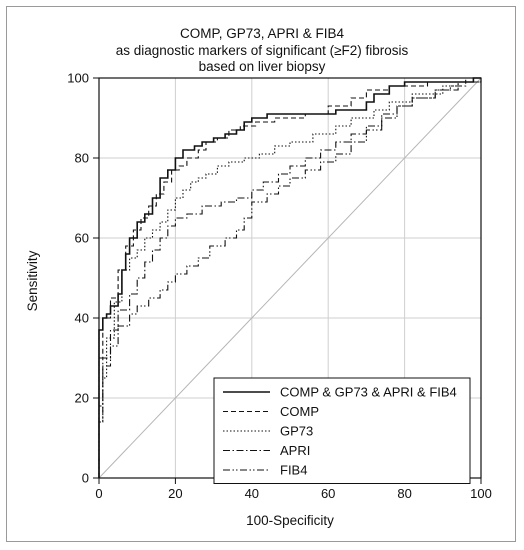 Image resolution: width=524 pixels, height=550 pixels. What do you see at coordinates (295, 450) in the screenshot?
I see `legend-label: APRI` at bounding box center [295, 450].